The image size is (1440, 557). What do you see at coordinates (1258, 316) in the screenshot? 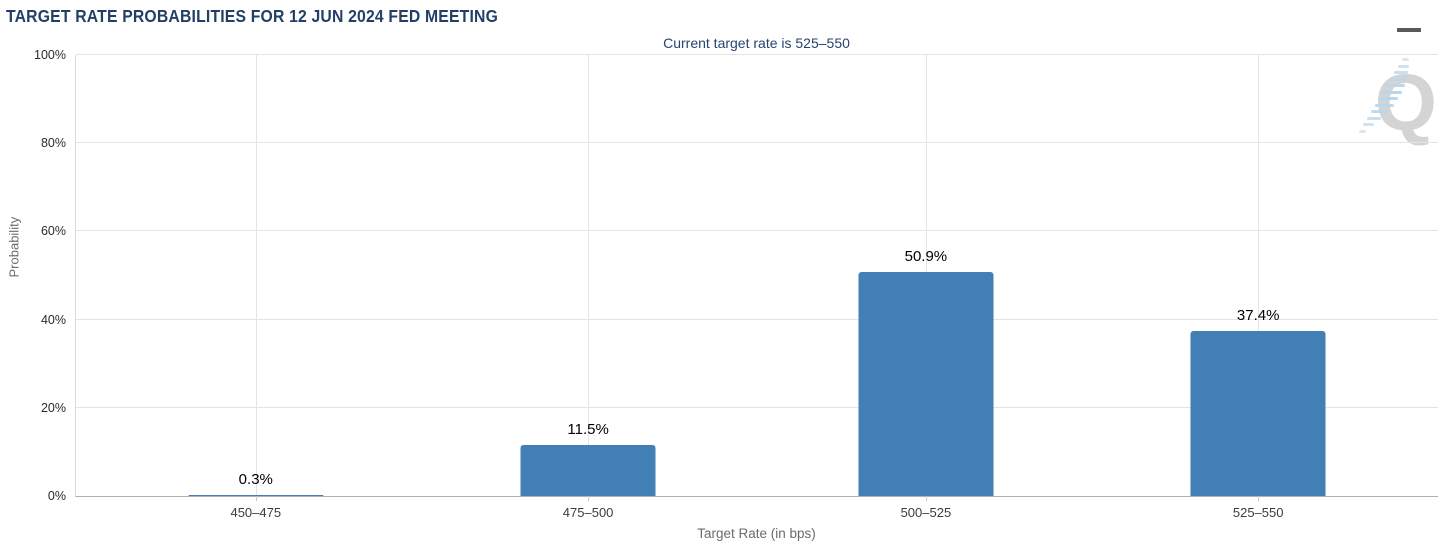
I see `bar-value-label: 37.4%` at bounding box center [1258, 316].